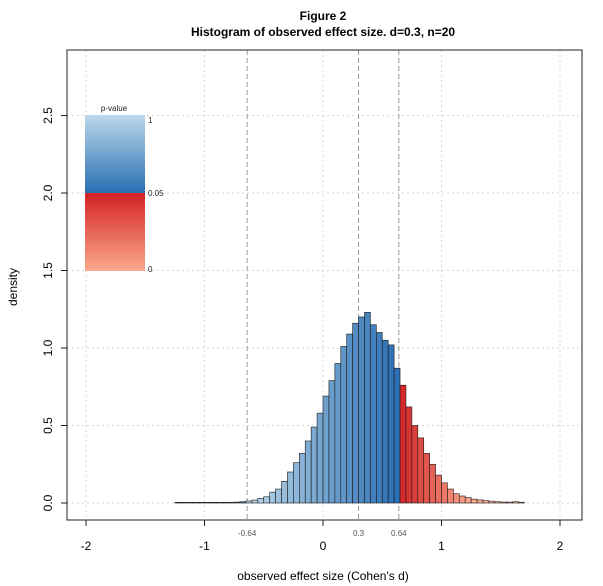 This screenshot has height=586, width=603. Describe the element at coordinates (247, 533) in the screenshot. I see `reference-line-label: -0.64` at that location.